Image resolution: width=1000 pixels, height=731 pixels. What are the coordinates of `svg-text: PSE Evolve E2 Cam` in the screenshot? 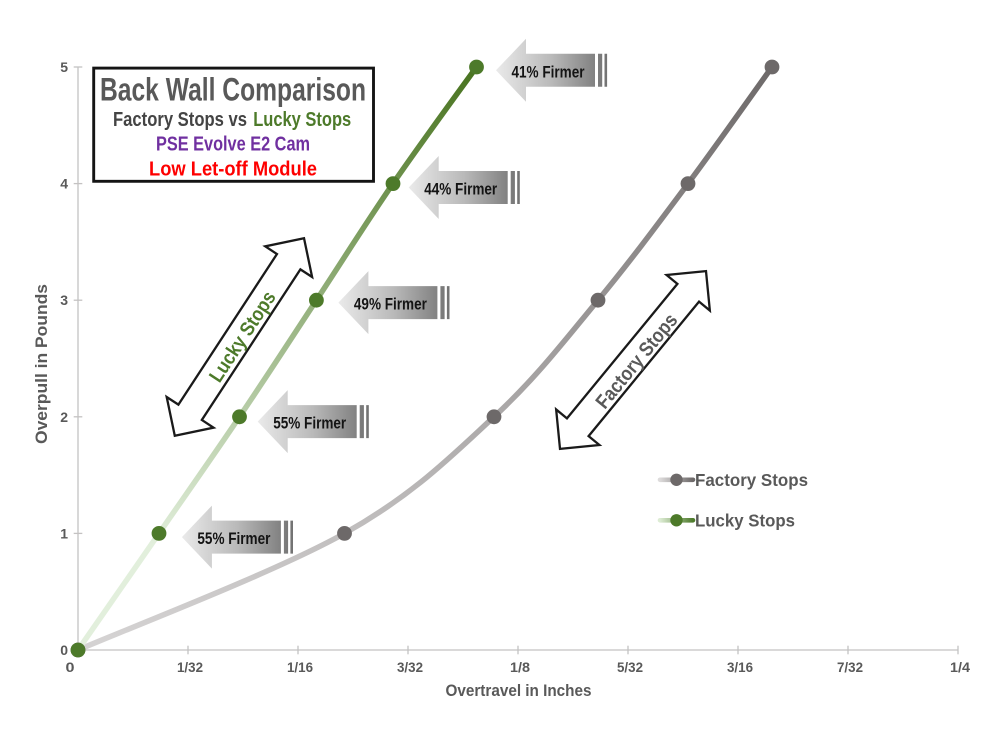 It's located at (233, 145).